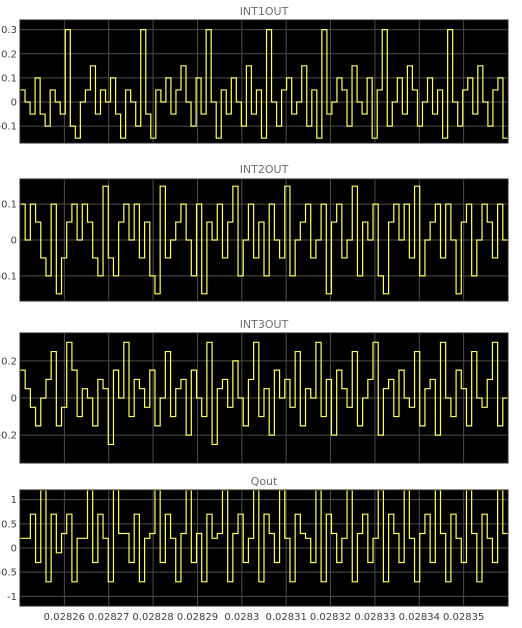 This screenshot has height=628, width=522. What do you see at coordinates (264, 169) in the screenshot?
I see `panel-title: INT2OUT` at bounding box center [264, 169].